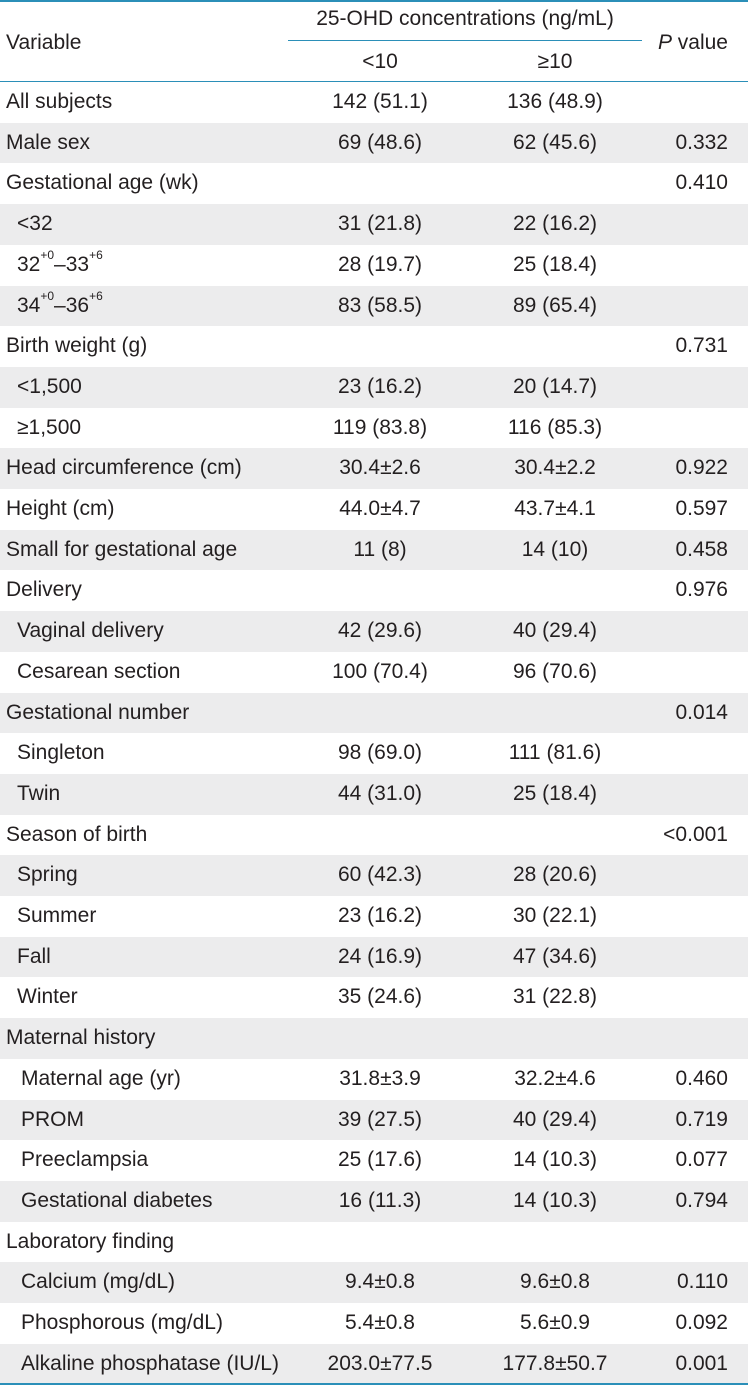  What do you see at coordinates (374, 346) in the screenshot?
I see `table-row: Birth weight (g) 0.731` at bounding box center [374, 346].